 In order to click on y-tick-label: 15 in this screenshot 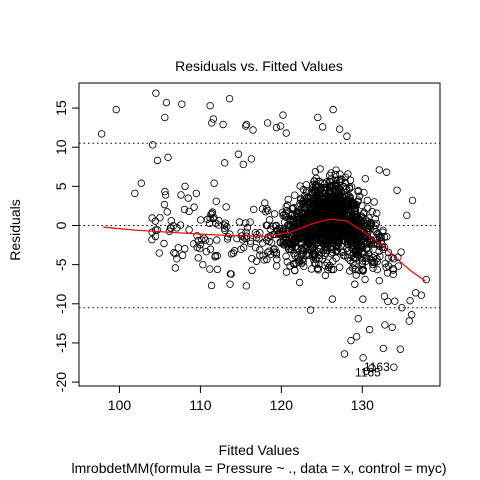, I will do `click(61, 108)`.